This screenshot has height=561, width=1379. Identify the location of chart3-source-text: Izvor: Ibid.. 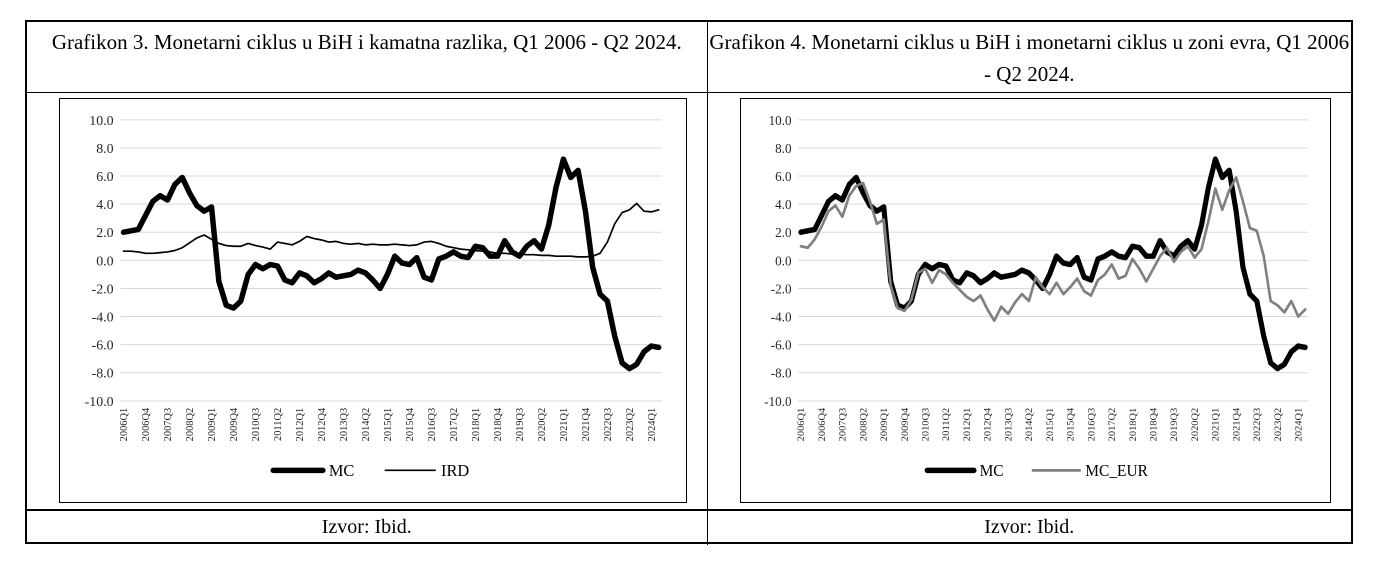
(366, 527).